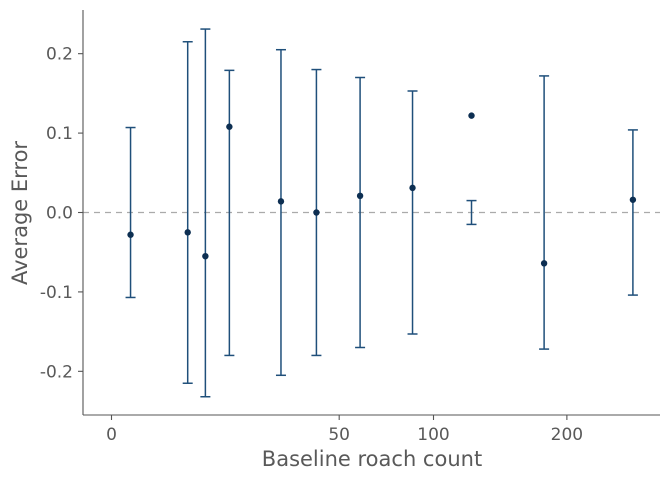 The height and width of the screenshot is (480, 672). I want to click on x-axis-title: Baseline roach count, so click(372, 459).